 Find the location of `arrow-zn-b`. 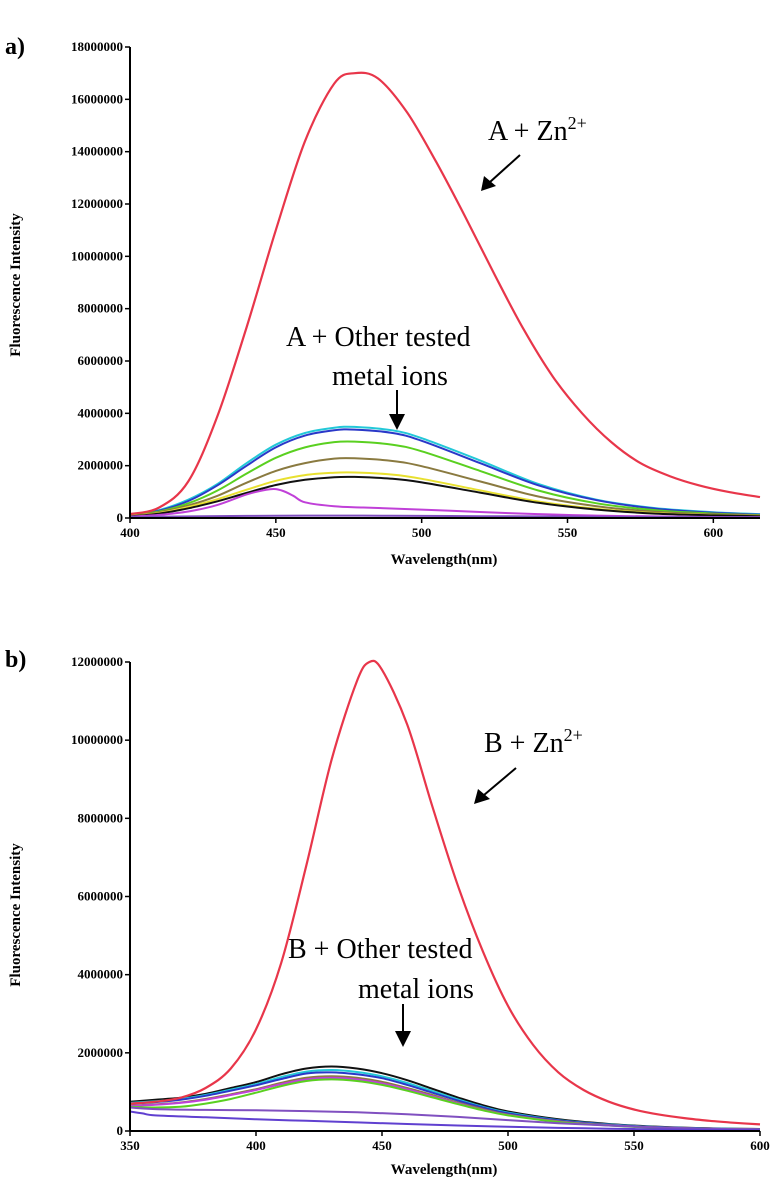

arrow-zn-b is located at coordinates (495, 785).